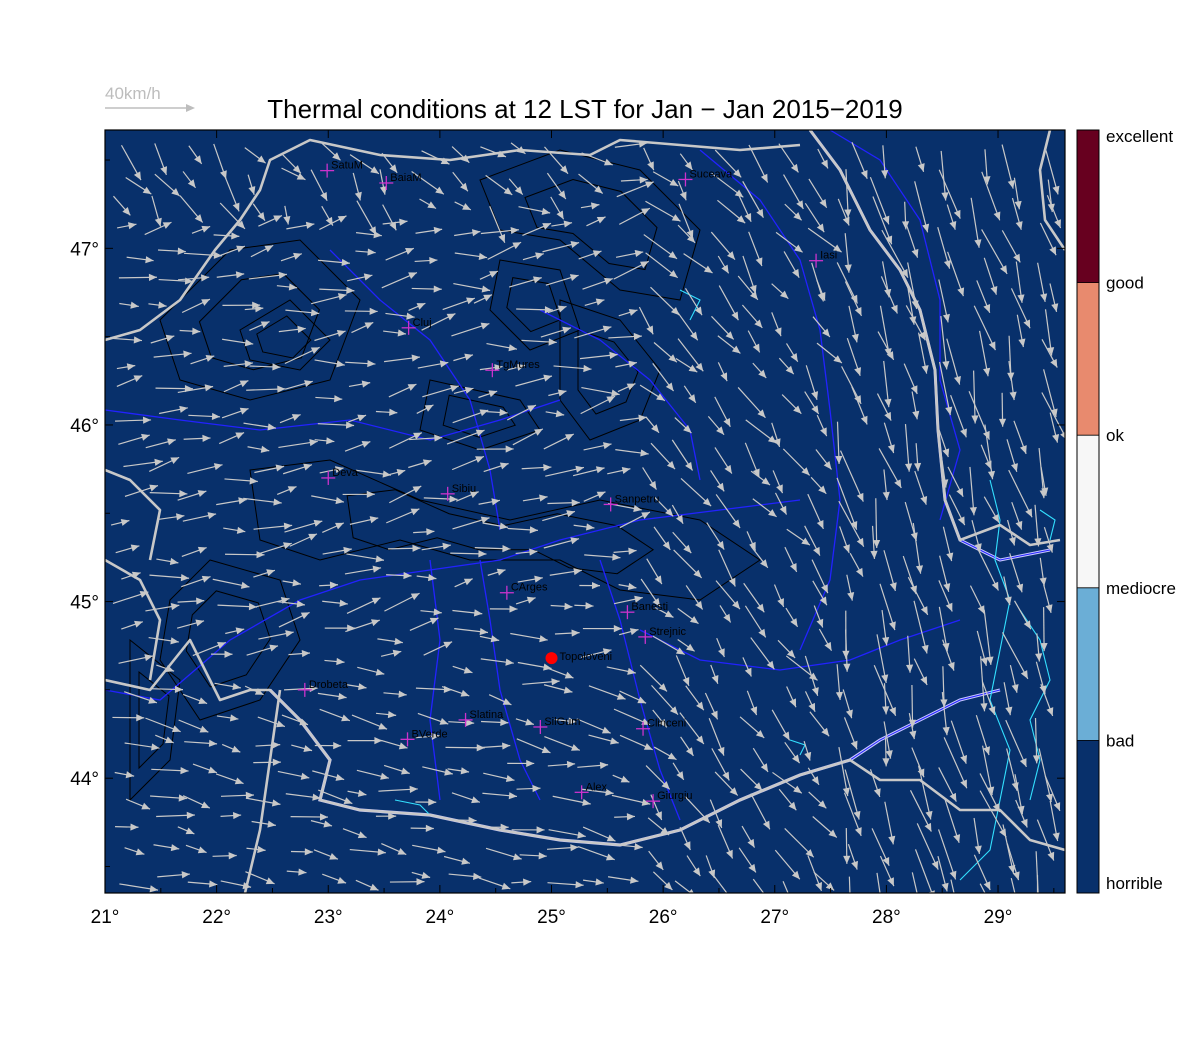 This screenshot has width=1200, height=1050. What do you see at coordinates (84, 426) in the screenshot?
I see `y-tick-label: 46°` at bounding box center [84, 426].